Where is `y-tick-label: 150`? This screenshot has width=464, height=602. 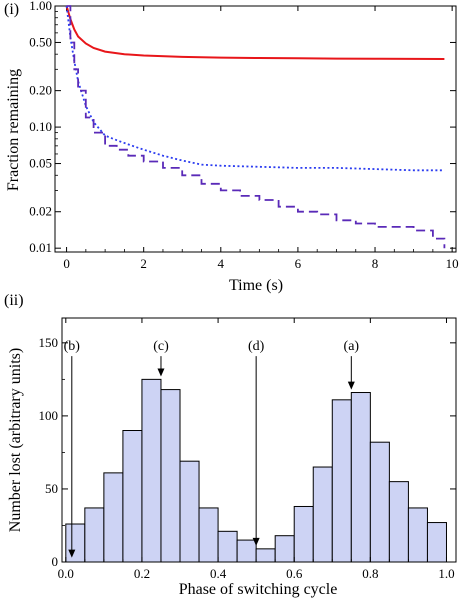 y-tick-label: 150 is located at coordinates (49, 342).